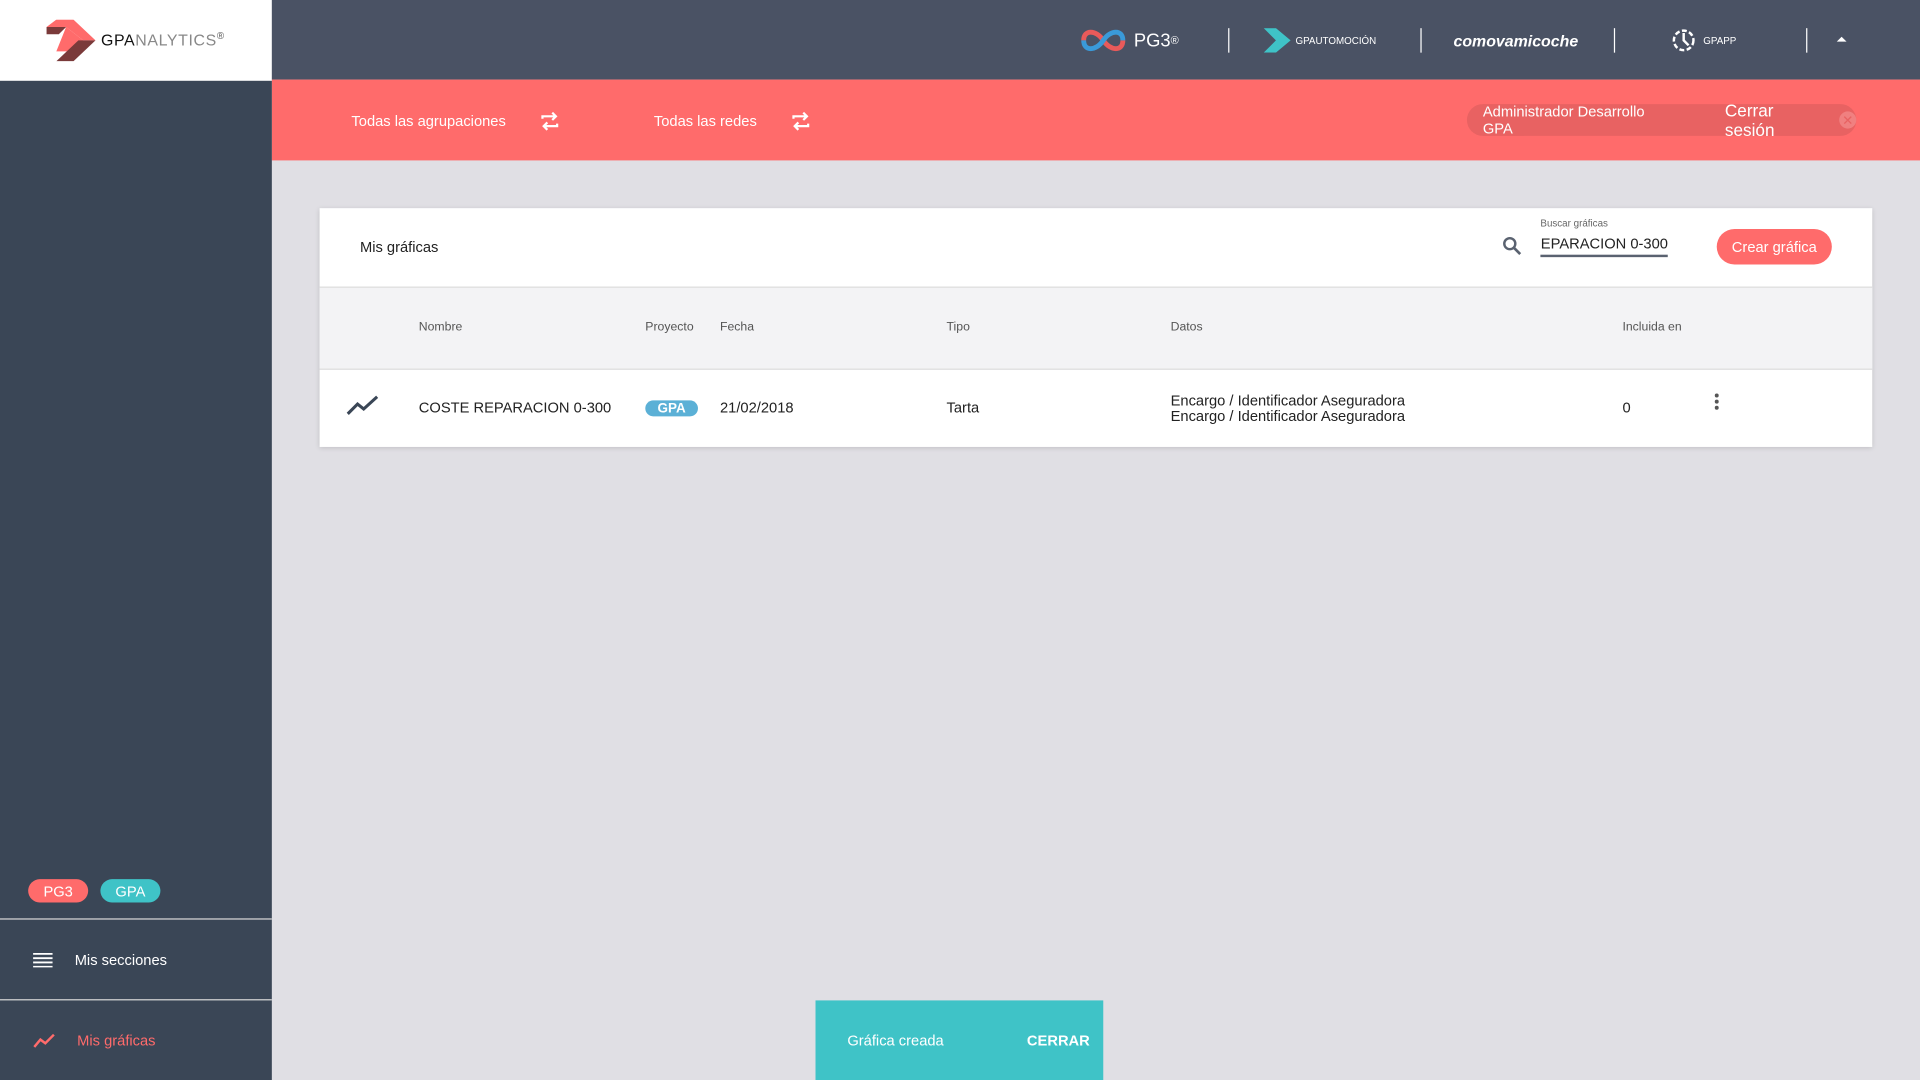 The image size is (1920, 1080). What do you see at coordinates (1652, 327) in the screenshot?
I see `column-header-incluida: Incluida en` at bounding box center [1652, 327].